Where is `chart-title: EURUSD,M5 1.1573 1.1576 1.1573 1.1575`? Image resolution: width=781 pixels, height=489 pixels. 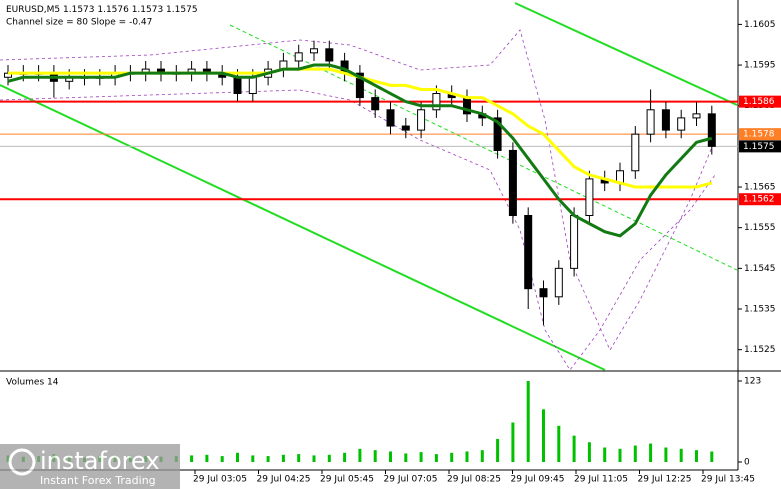 chart-title: EURUSD,M5 1.1573 1.1576 1.1573 1.1575 is located at coordinates (102, 10).